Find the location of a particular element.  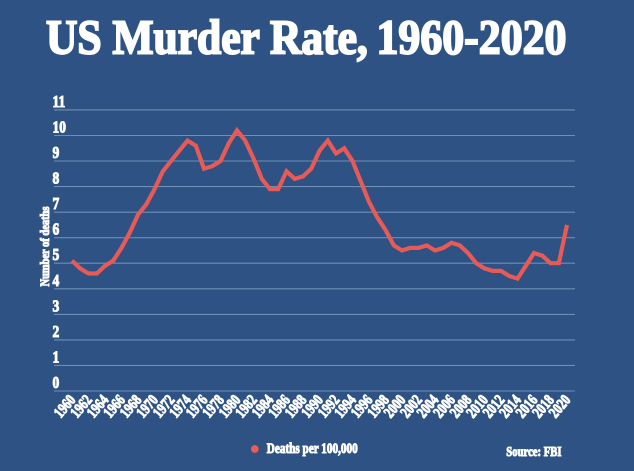

svg-text: 1960-2020 is located at coordinates (472, 38).